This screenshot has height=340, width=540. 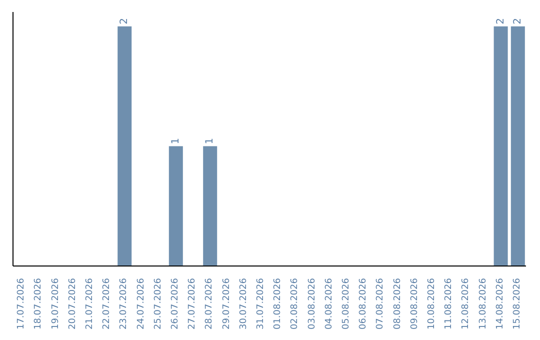 What do you see at coordinates (415, 304) in the screenshot?
I see `x-tick-label: 09.08.2026` at bounding box center [415, 304].